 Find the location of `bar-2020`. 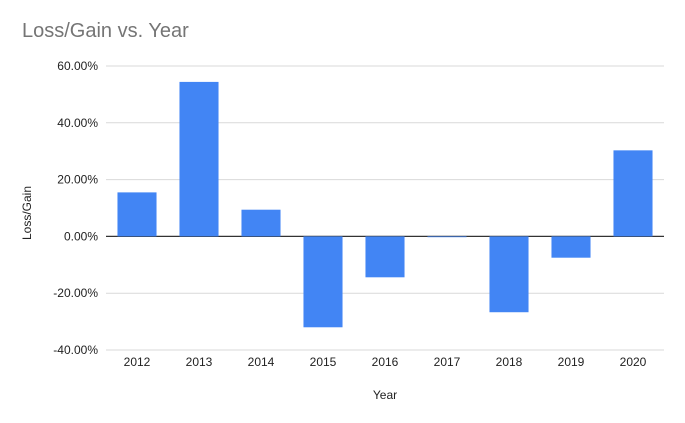

bar-2020 is located at coordinates (633, 193).